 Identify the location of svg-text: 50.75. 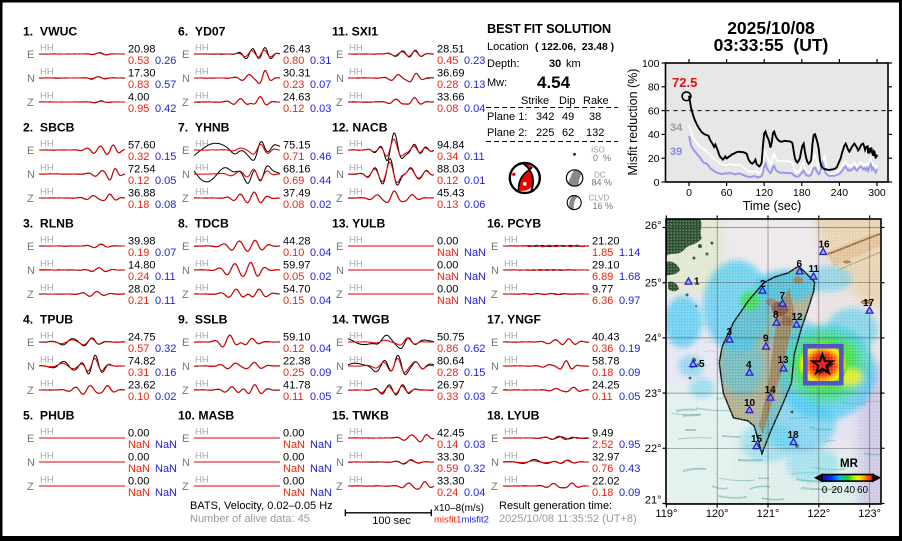
(451, 338).